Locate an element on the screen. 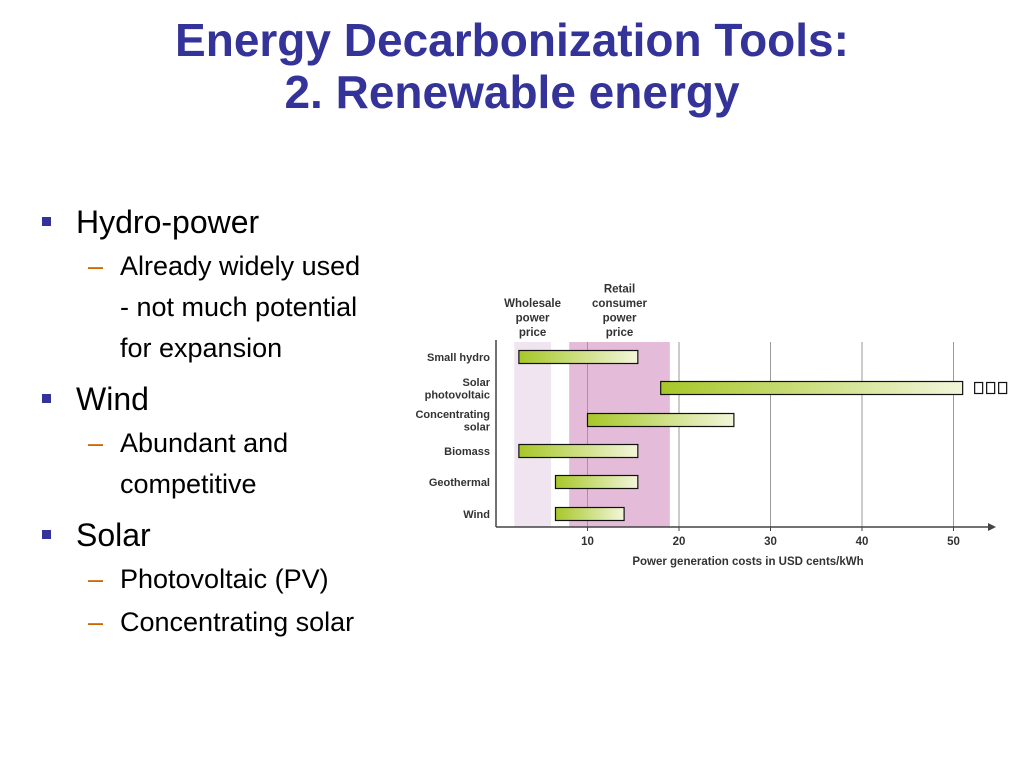  x-tick-label: 20 is located at coordinates (679, 542).